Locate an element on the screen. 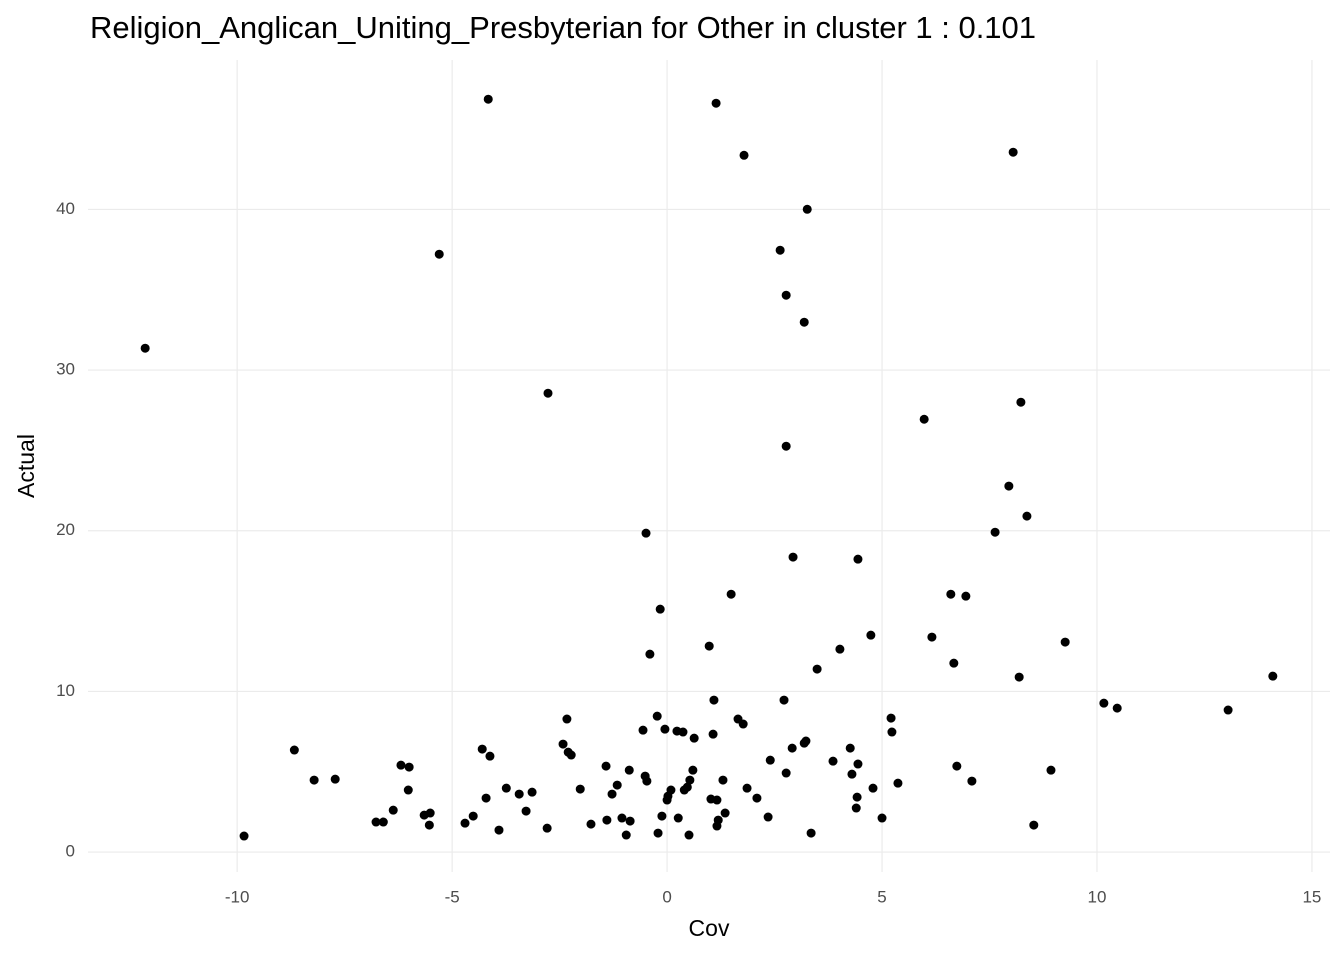 Image resolution: width=1344 pixels, height=960 pixels. x-tick-label: 10 is located at coordinates (1097, 896).